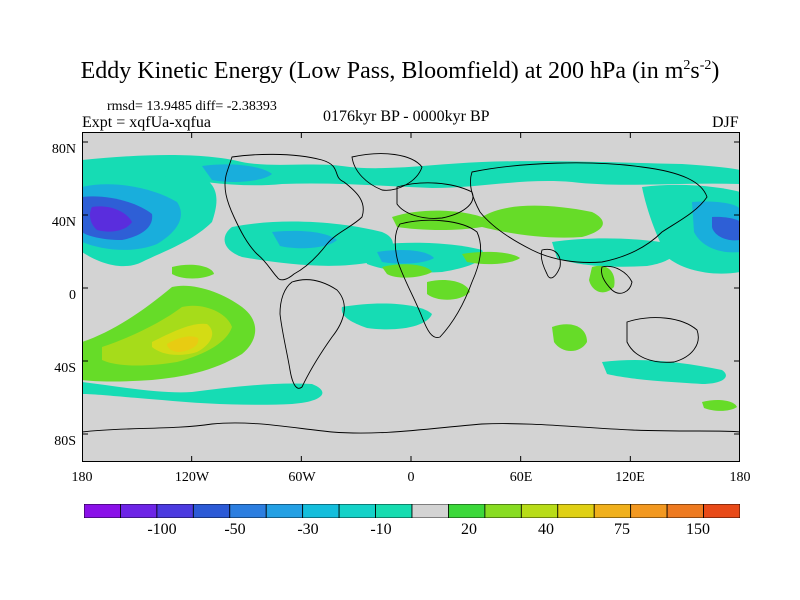 The image size is (800, 600). Describe the element at coordinates (302, 477) in the screenshot. I see `x-tick-label: 60W` at that location.